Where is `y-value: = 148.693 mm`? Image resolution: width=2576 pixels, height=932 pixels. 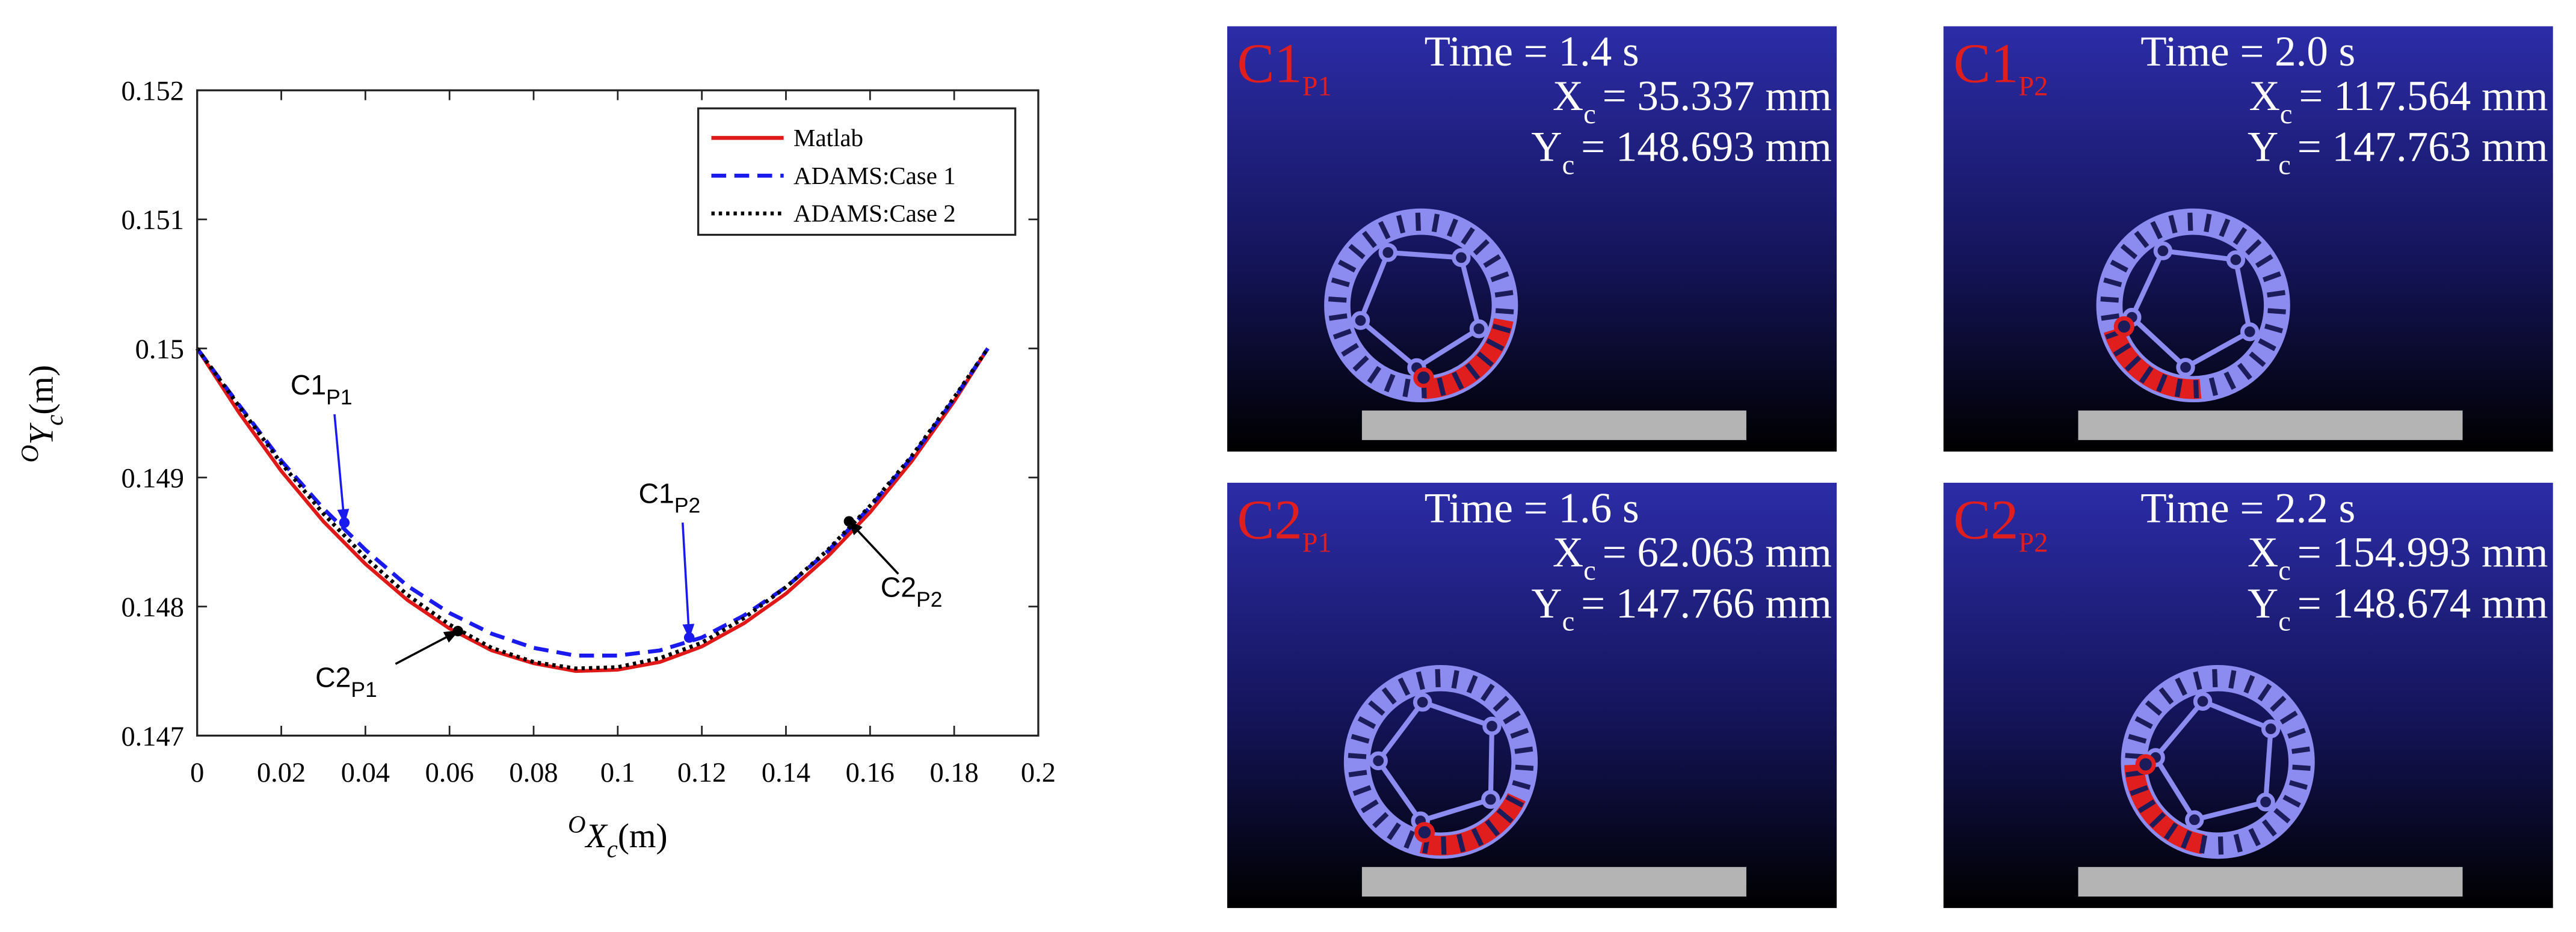 y-value: = 148.693 mm is located at coordinates (1706, 147).